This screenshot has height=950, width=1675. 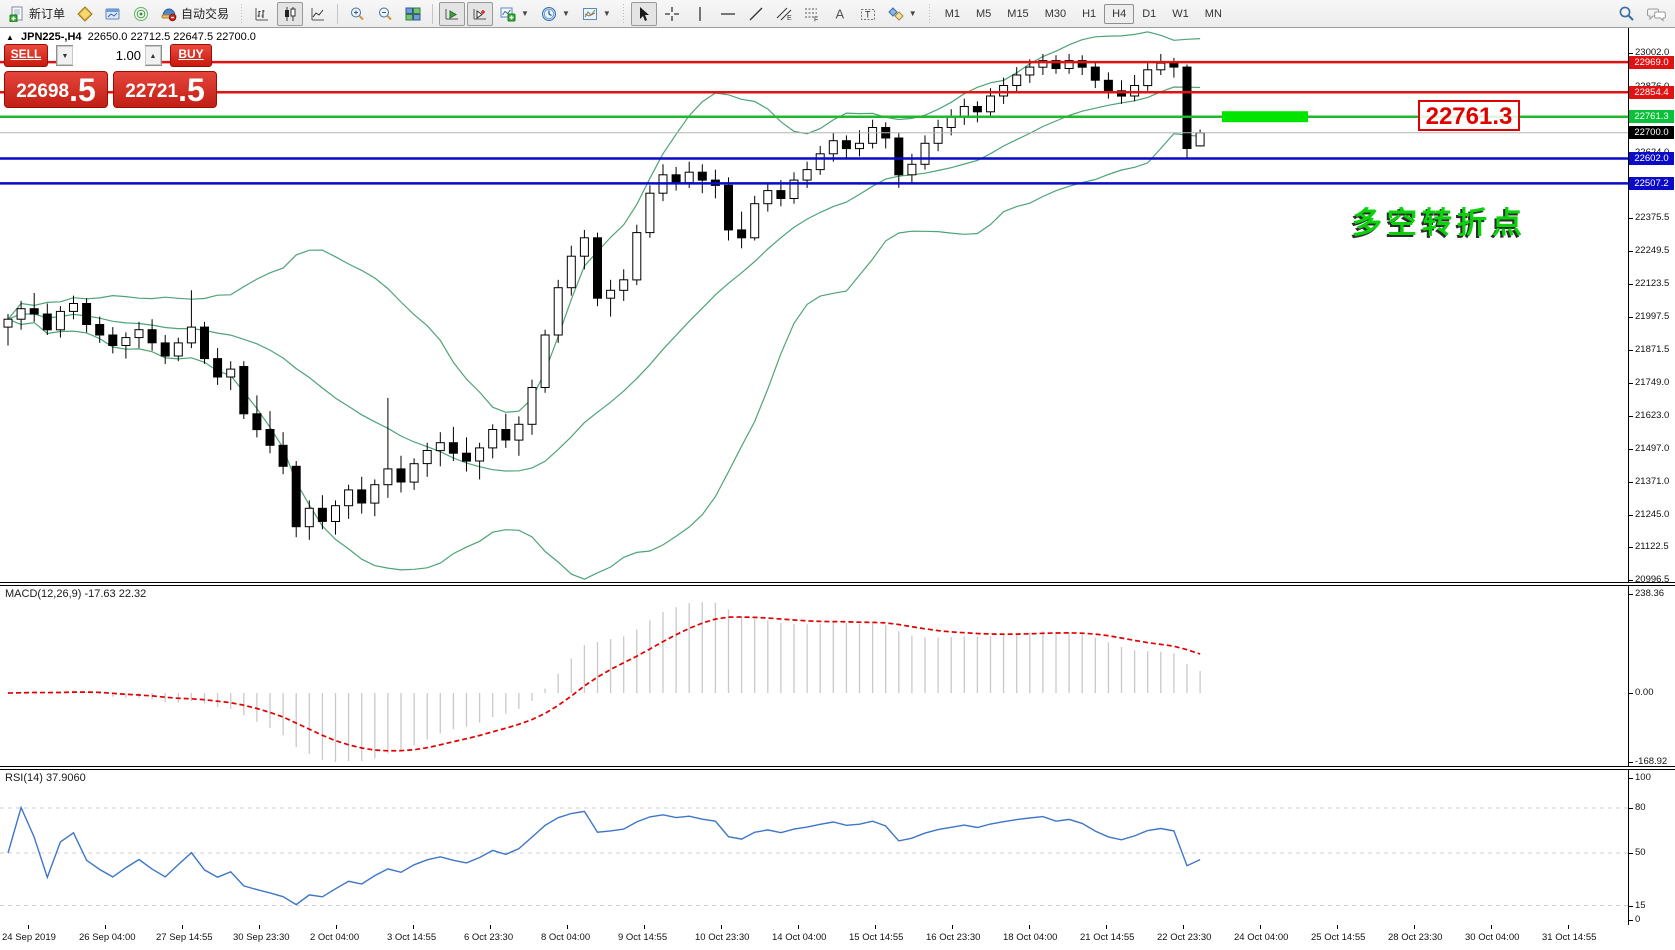 I want to click on time-tick-label: 26 Sep 04:00, so click(x=107, y=937).